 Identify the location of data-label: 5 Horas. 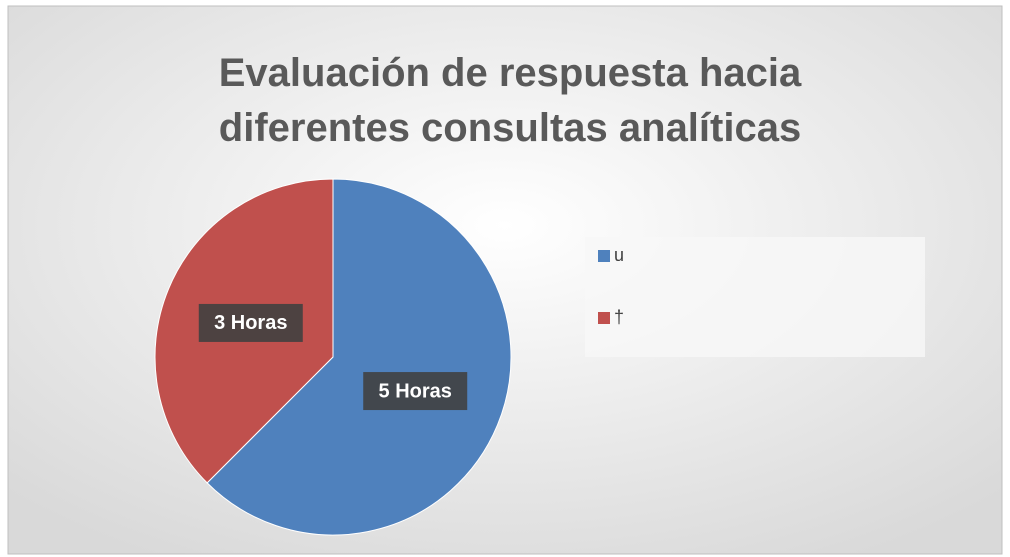
(415, 391).